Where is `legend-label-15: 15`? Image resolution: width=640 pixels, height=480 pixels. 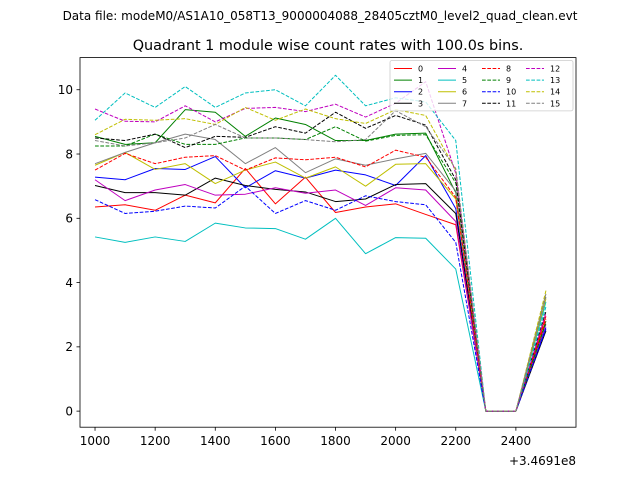
legend-label-15: 15 is located at coordinates (555, 103).